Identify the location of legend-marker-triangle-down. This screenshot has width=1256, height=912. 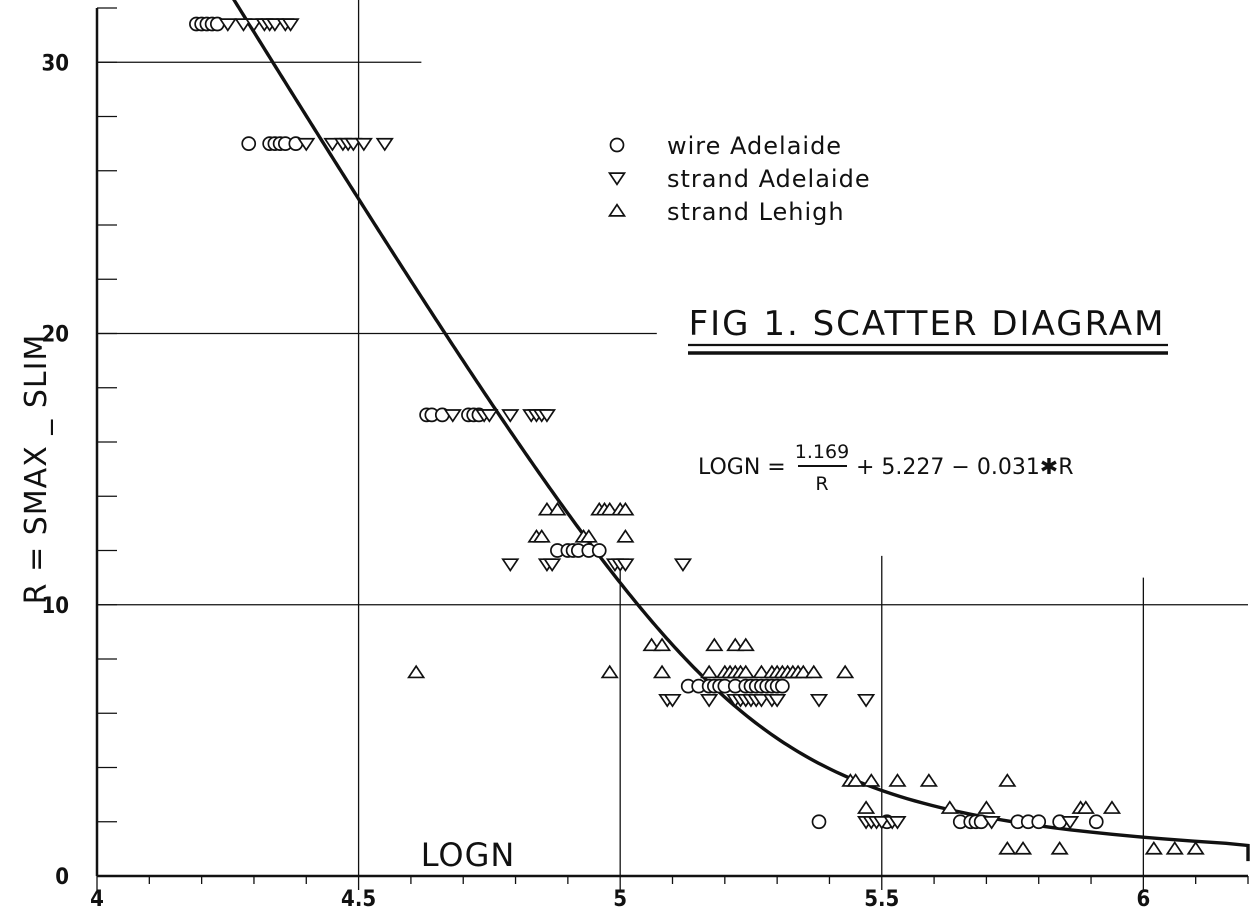
(617, 179).